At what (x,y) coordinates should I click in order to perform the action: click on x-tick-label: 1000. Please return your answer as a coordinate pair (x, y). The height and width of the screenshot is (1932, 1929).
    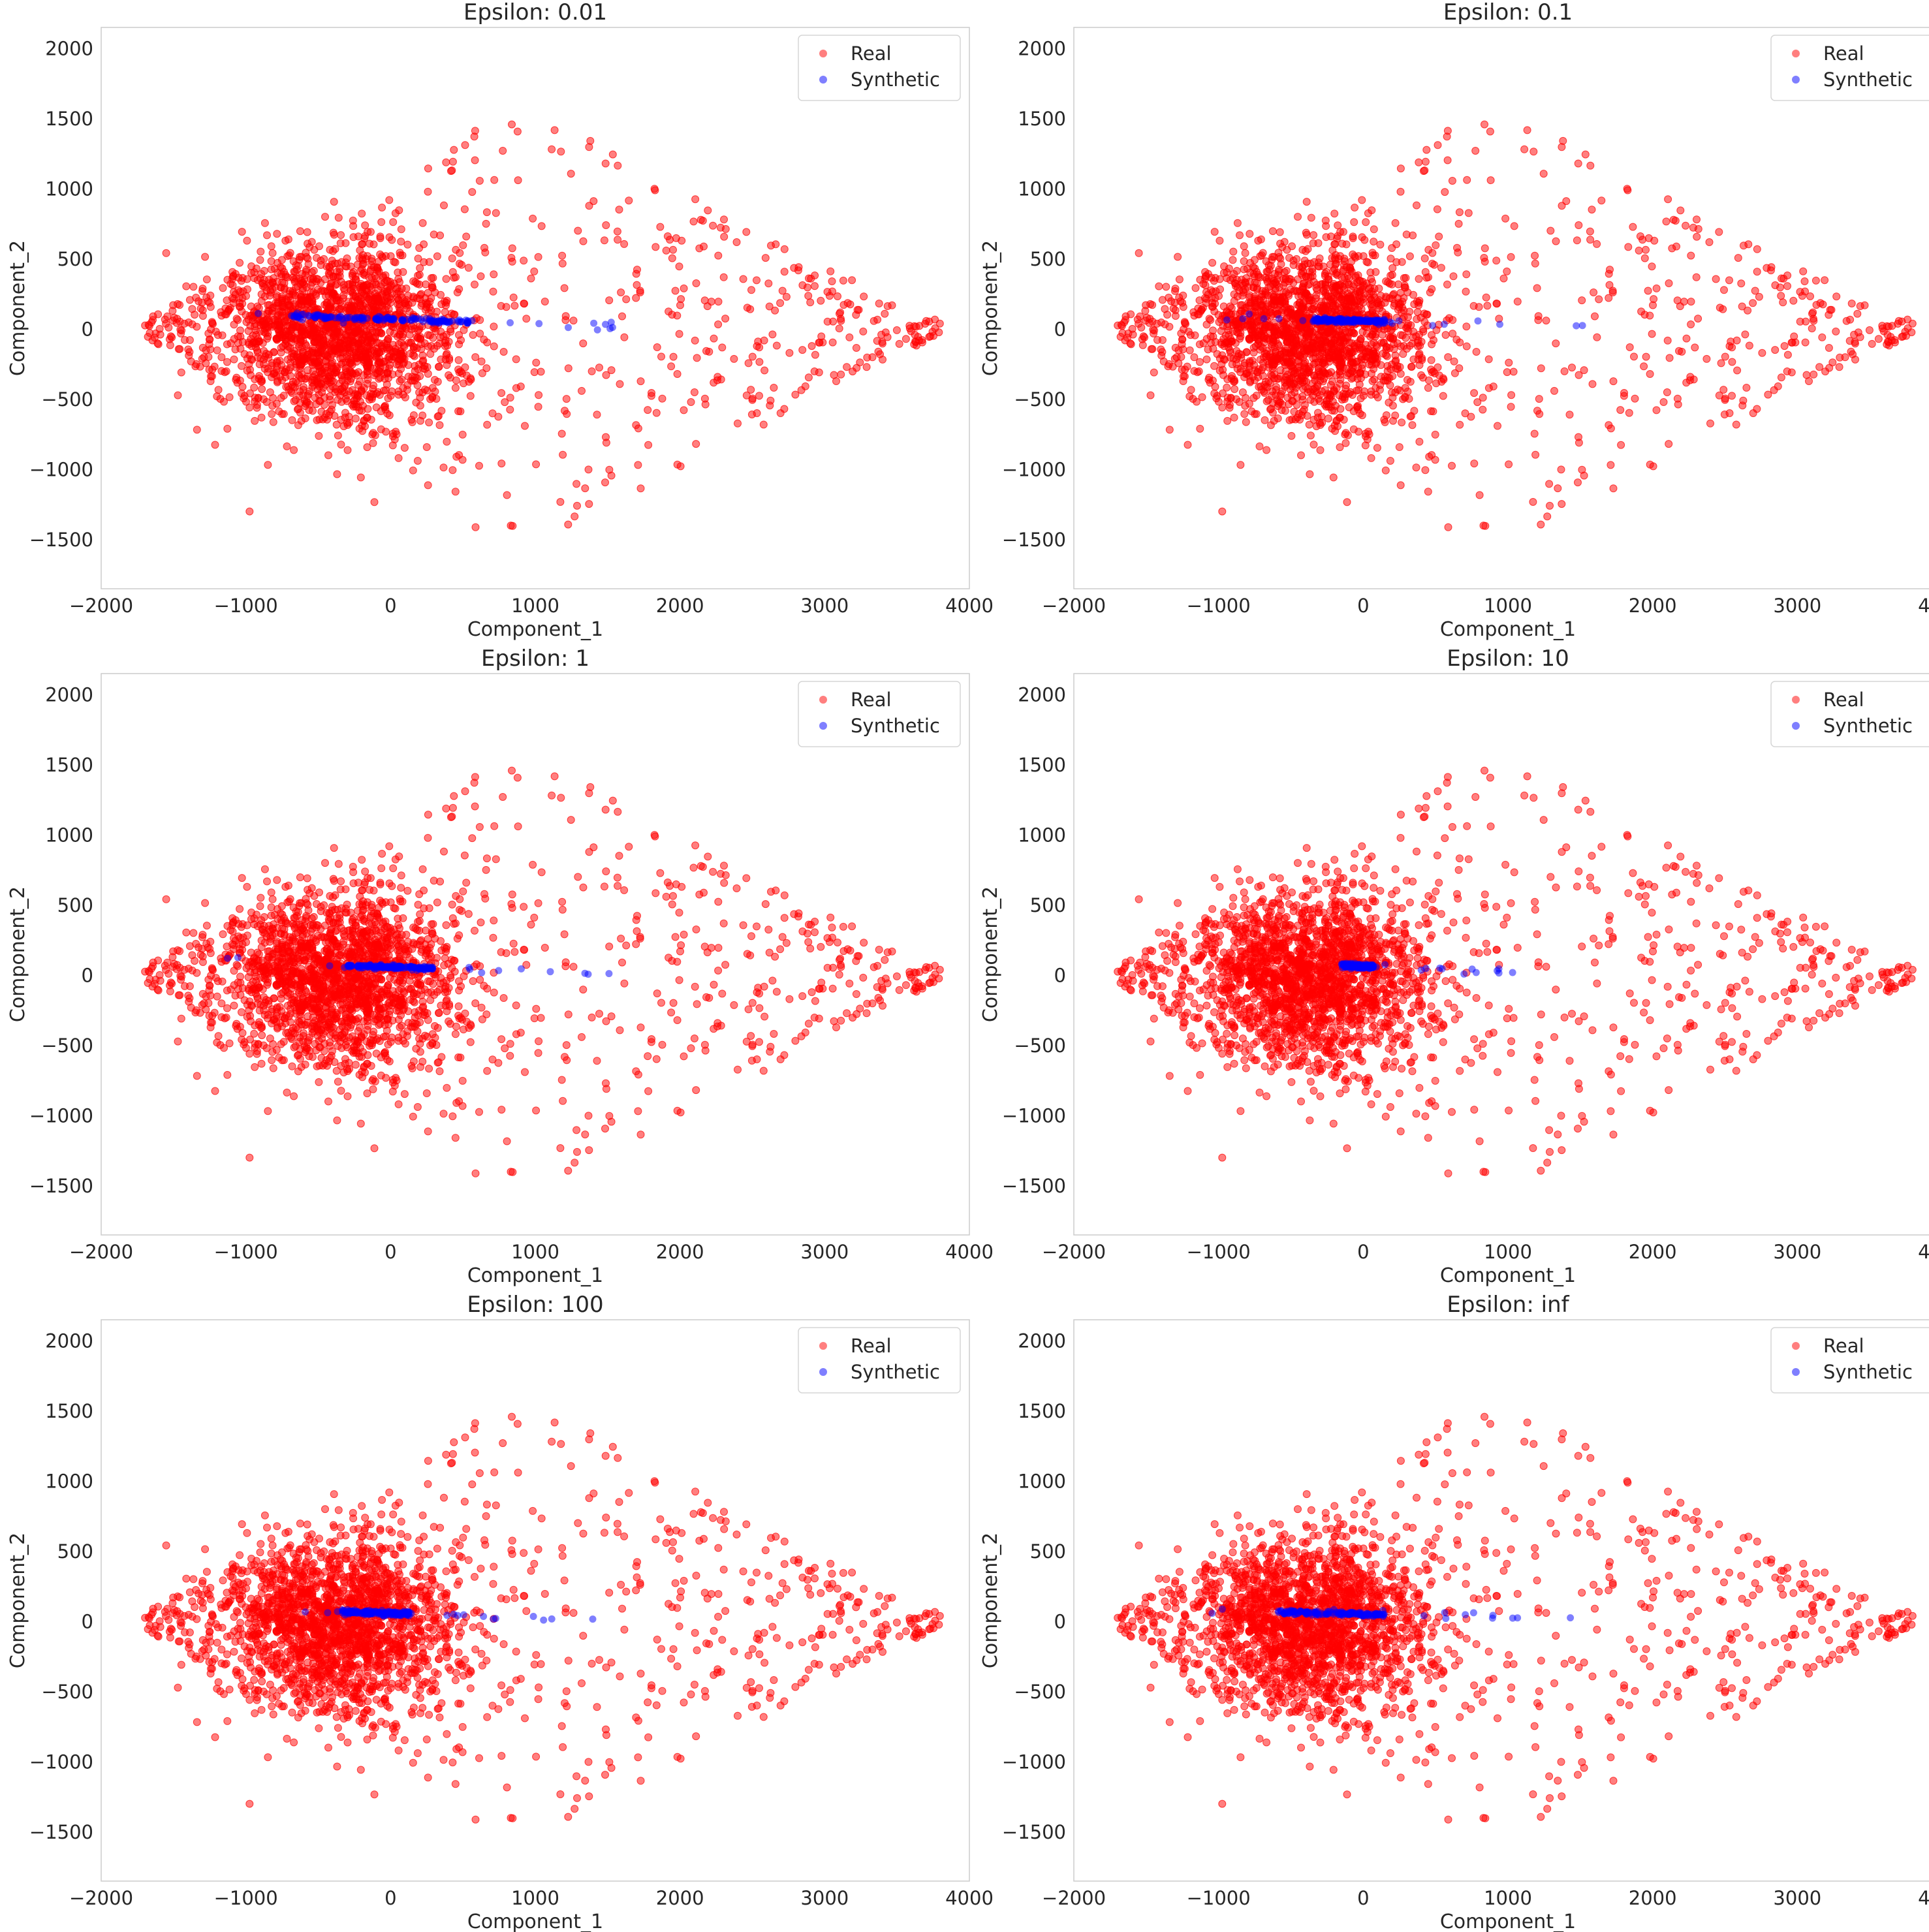
    Looking at the image, I should click on (535, 606).